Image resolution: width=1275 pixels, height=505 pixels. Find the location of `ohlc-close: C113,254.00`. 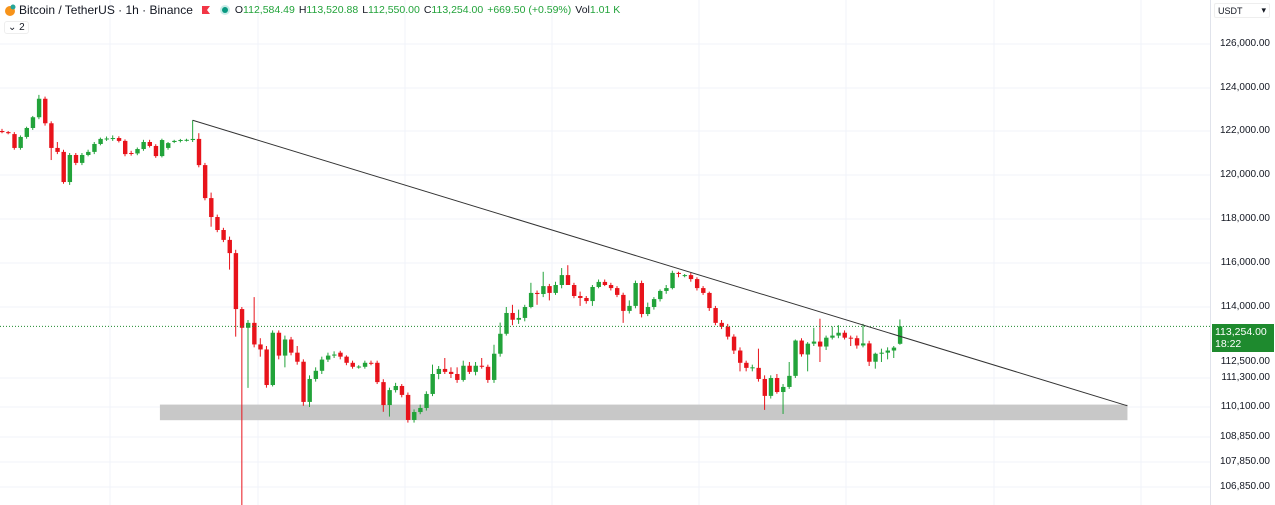

ohlc-close: C113,254.00 is located at coordinates (453, 10).